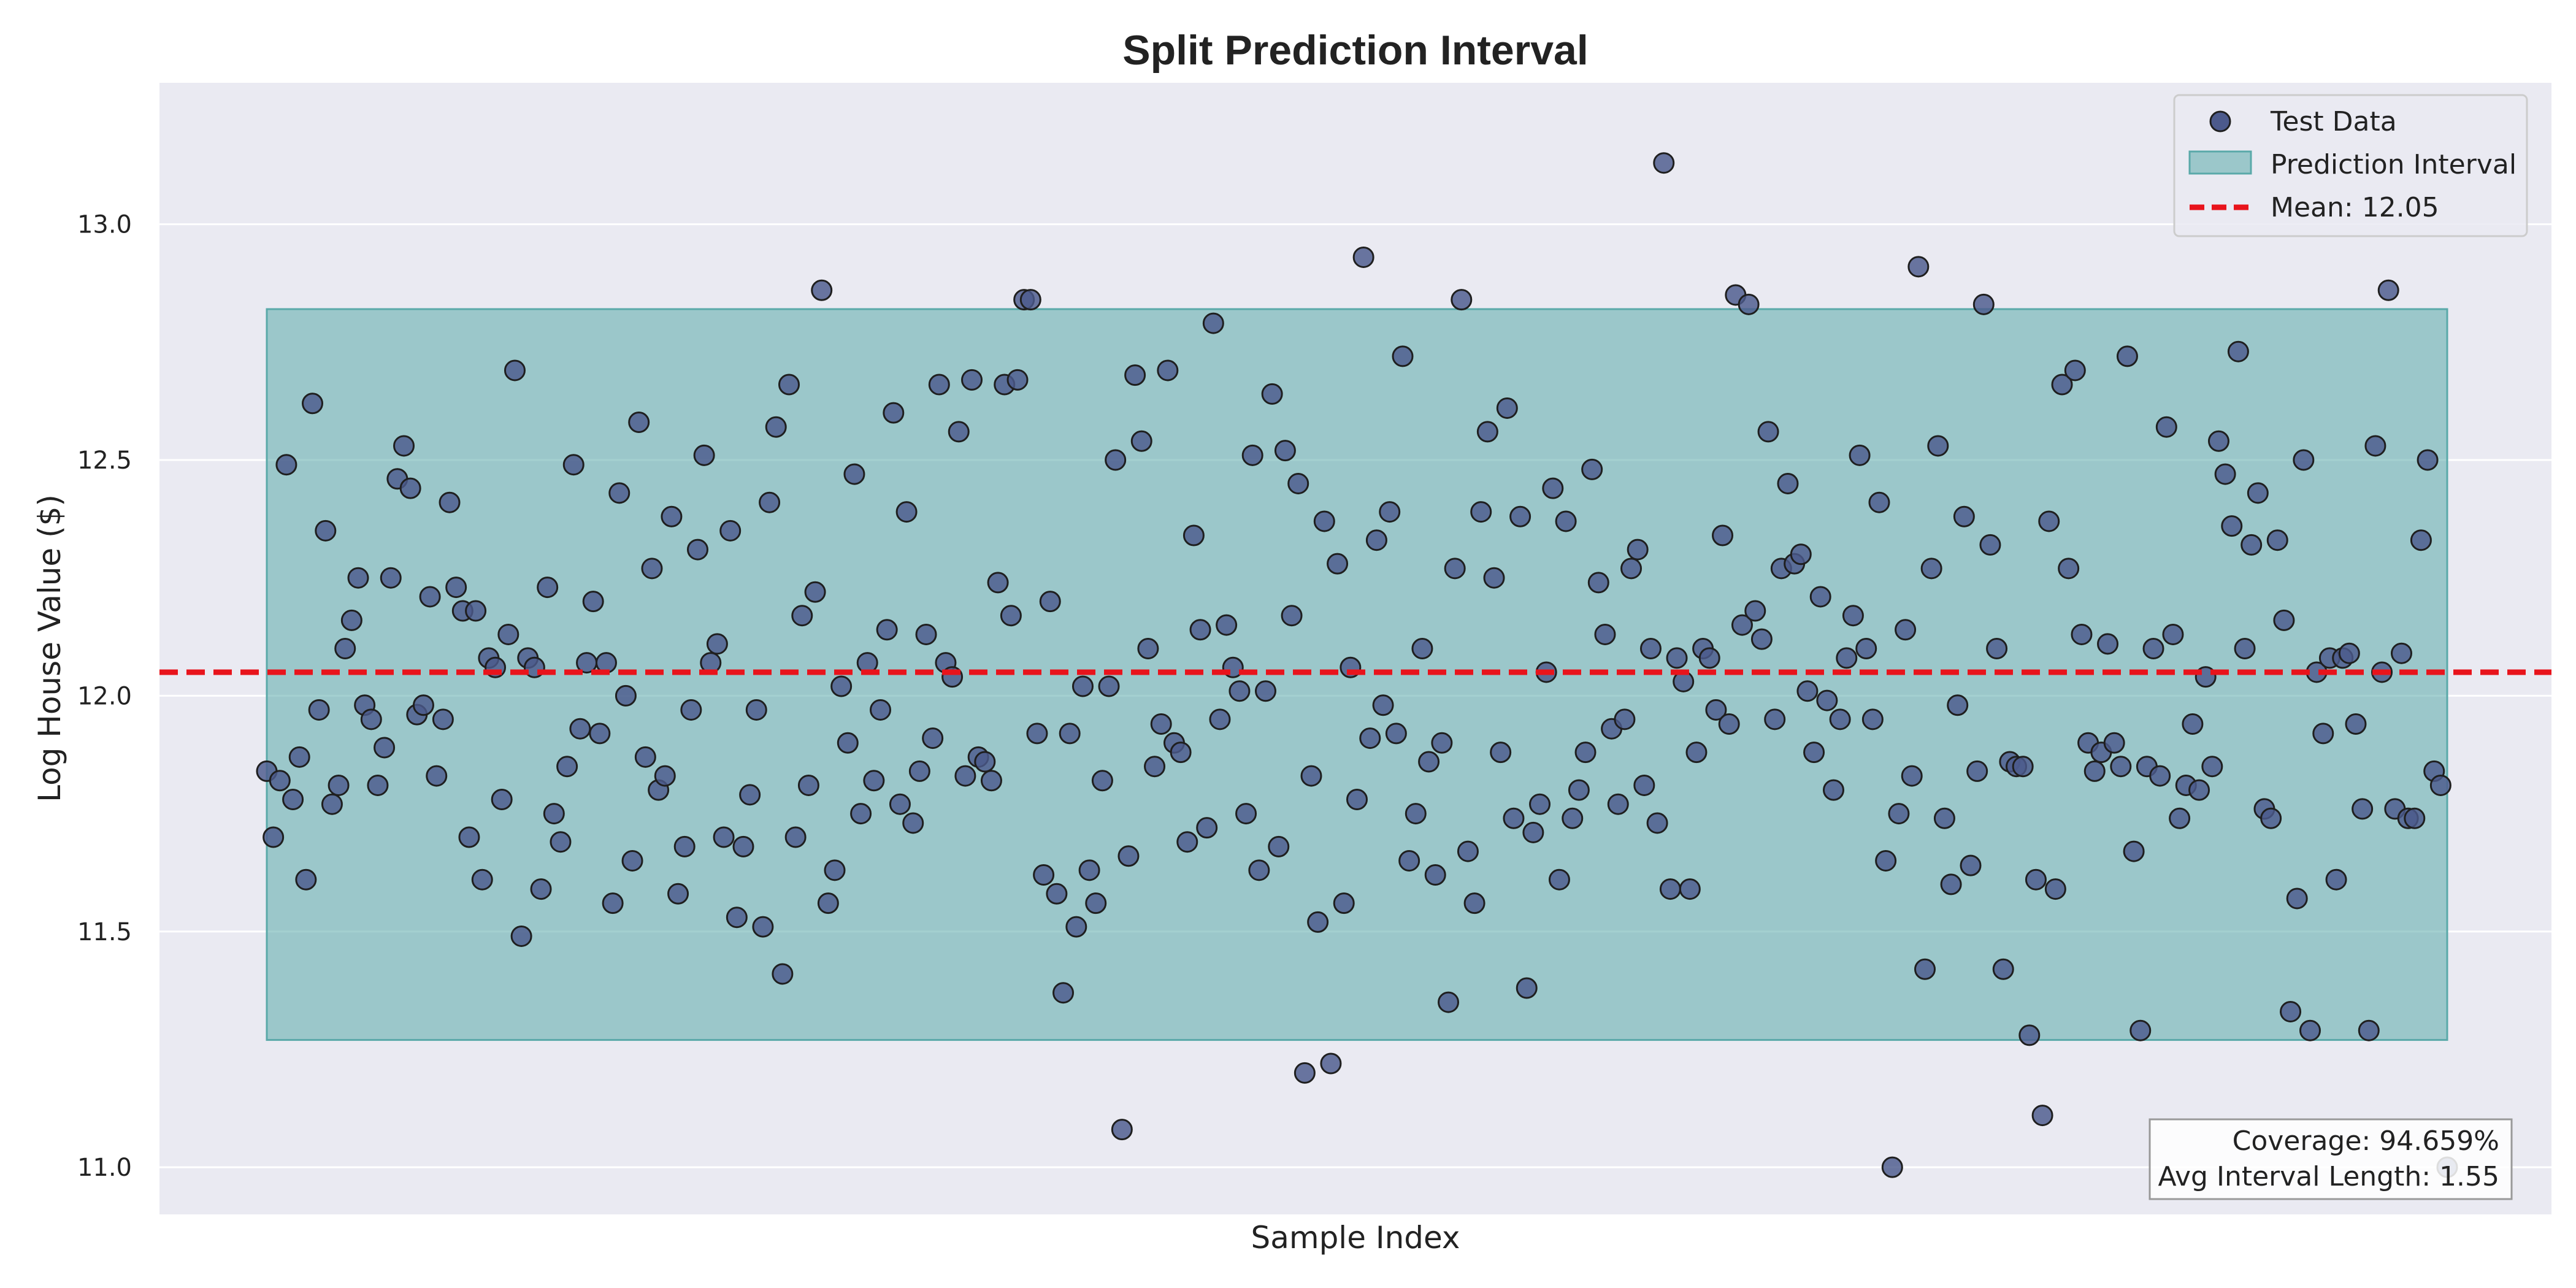 This screenshot has height=1288, width=2576. I want to click on legend-label-prediction-interval: Prediction Interval, so click(2394, 164).